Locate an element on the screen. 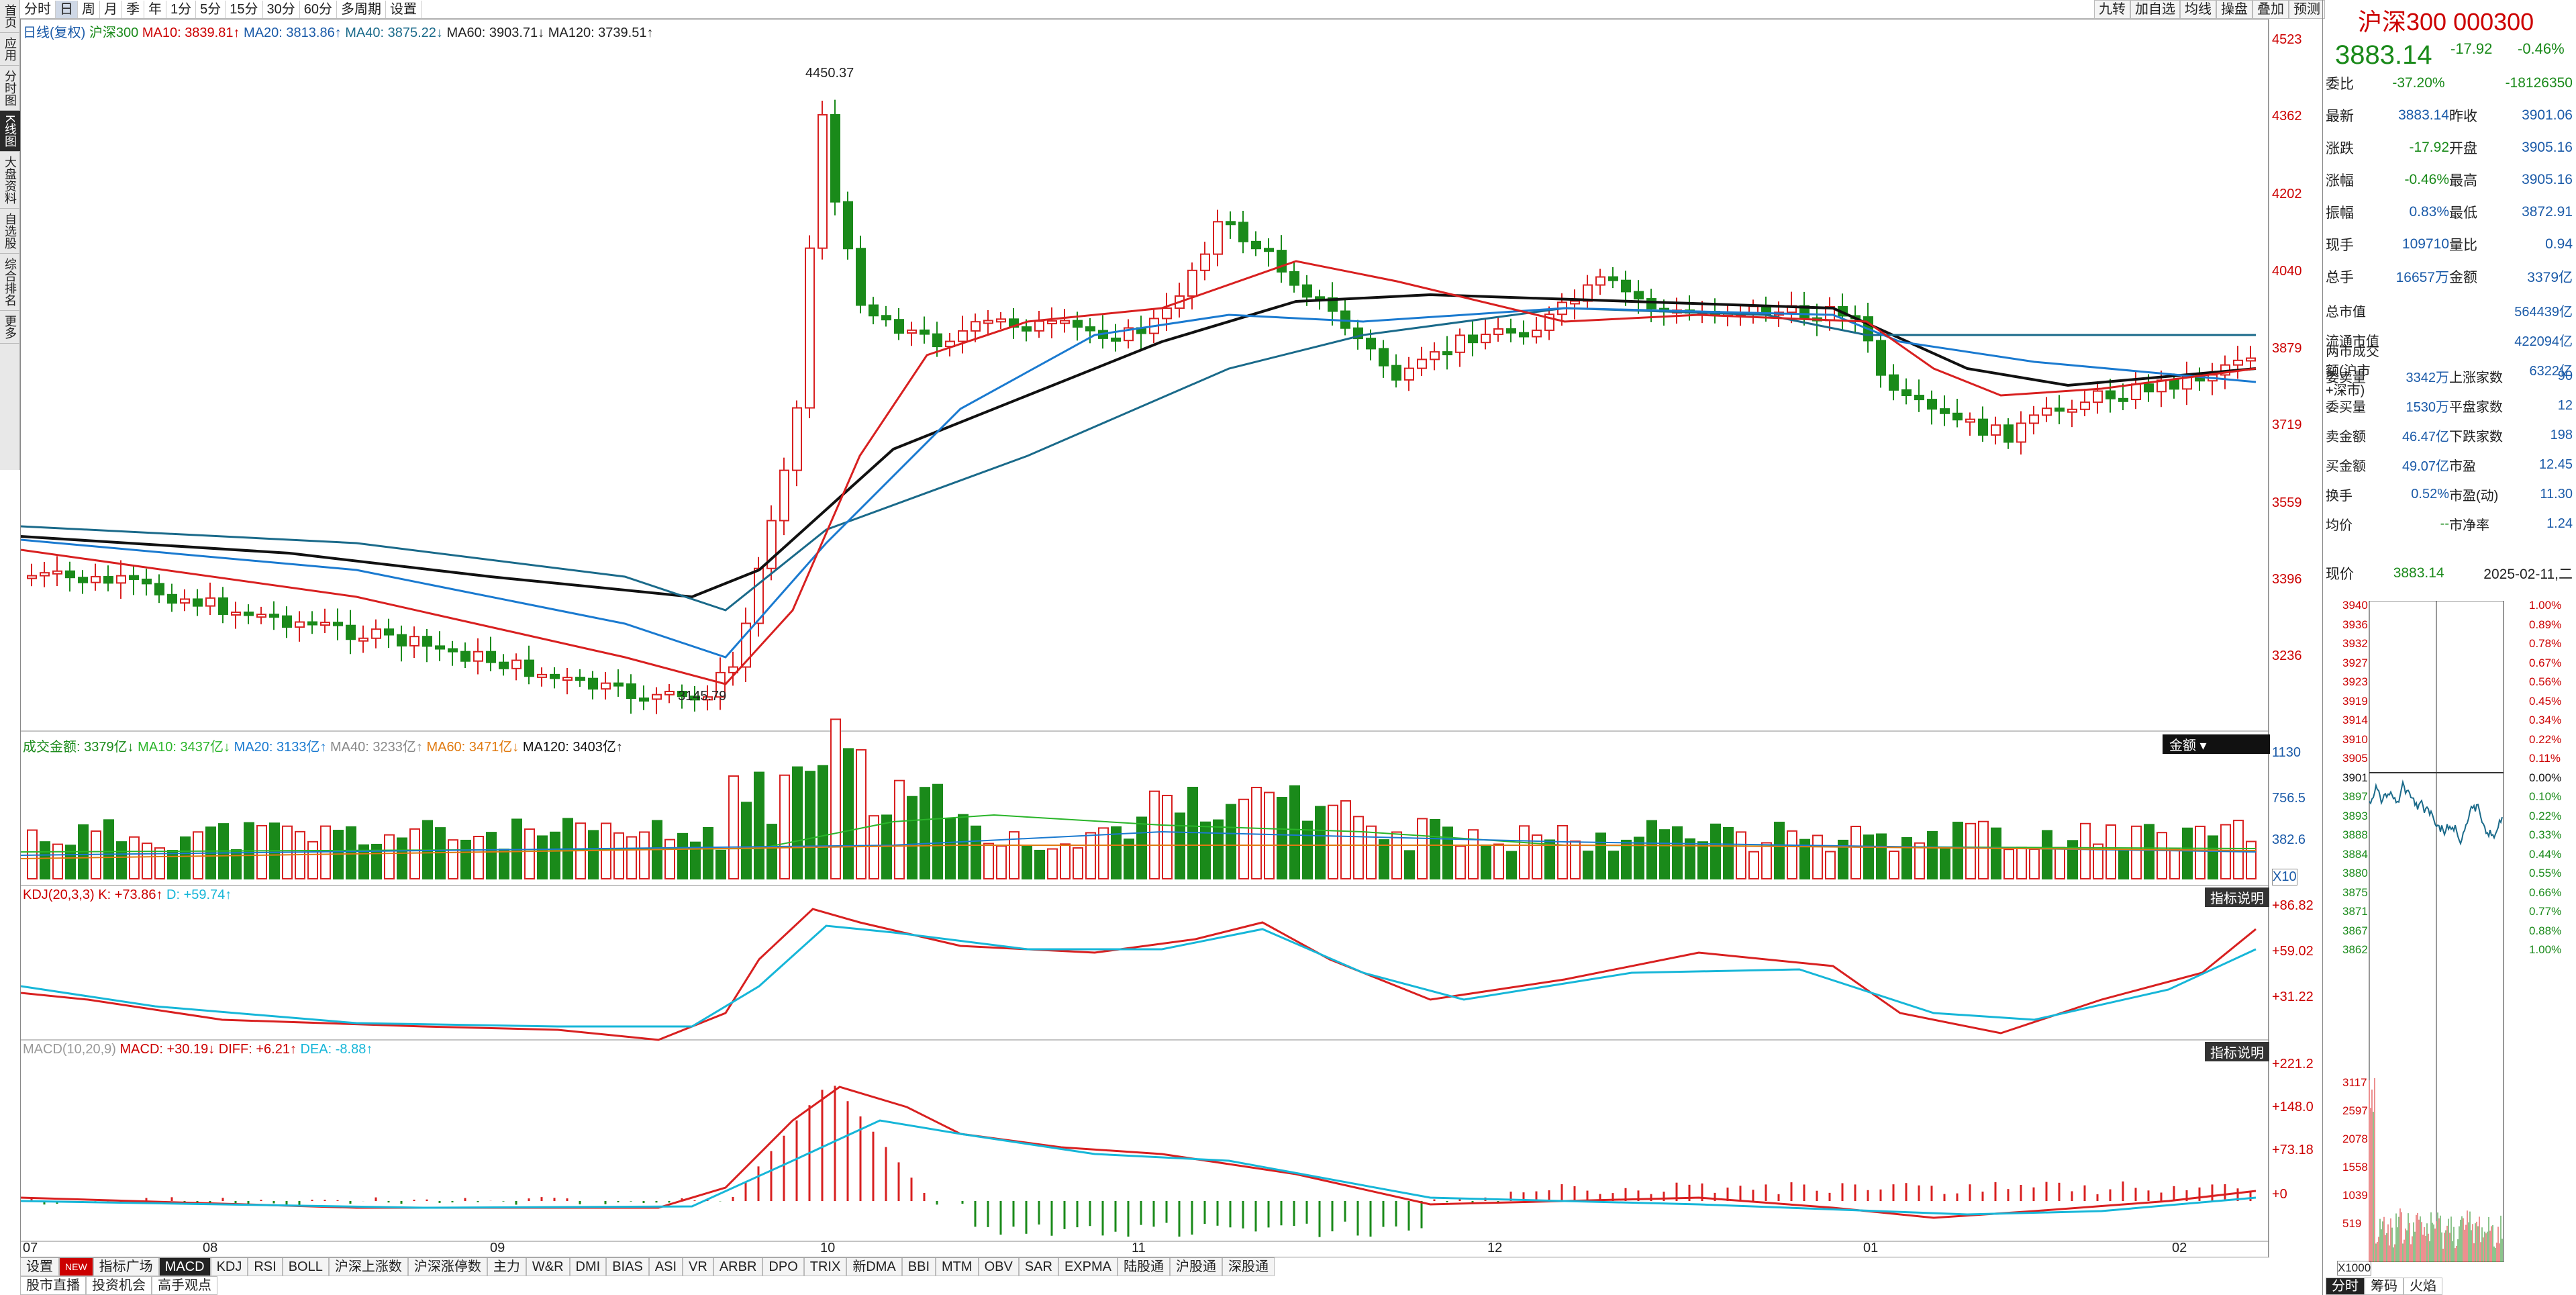  tool-0: 九转 is located at coordinates (2112, 9).